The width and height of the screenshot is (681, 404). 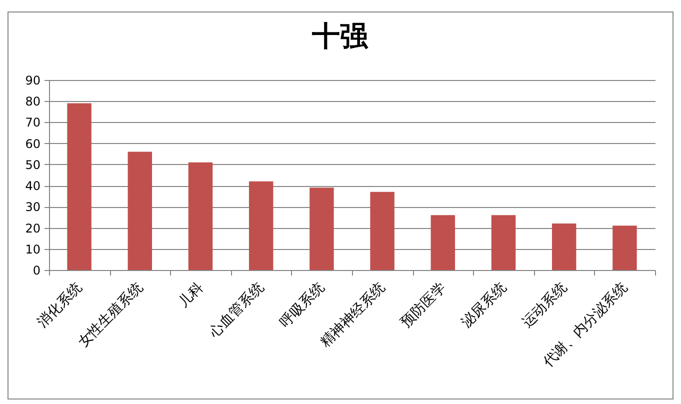 I want to click on y-tick-label: 40, so click(x=32, y=186).